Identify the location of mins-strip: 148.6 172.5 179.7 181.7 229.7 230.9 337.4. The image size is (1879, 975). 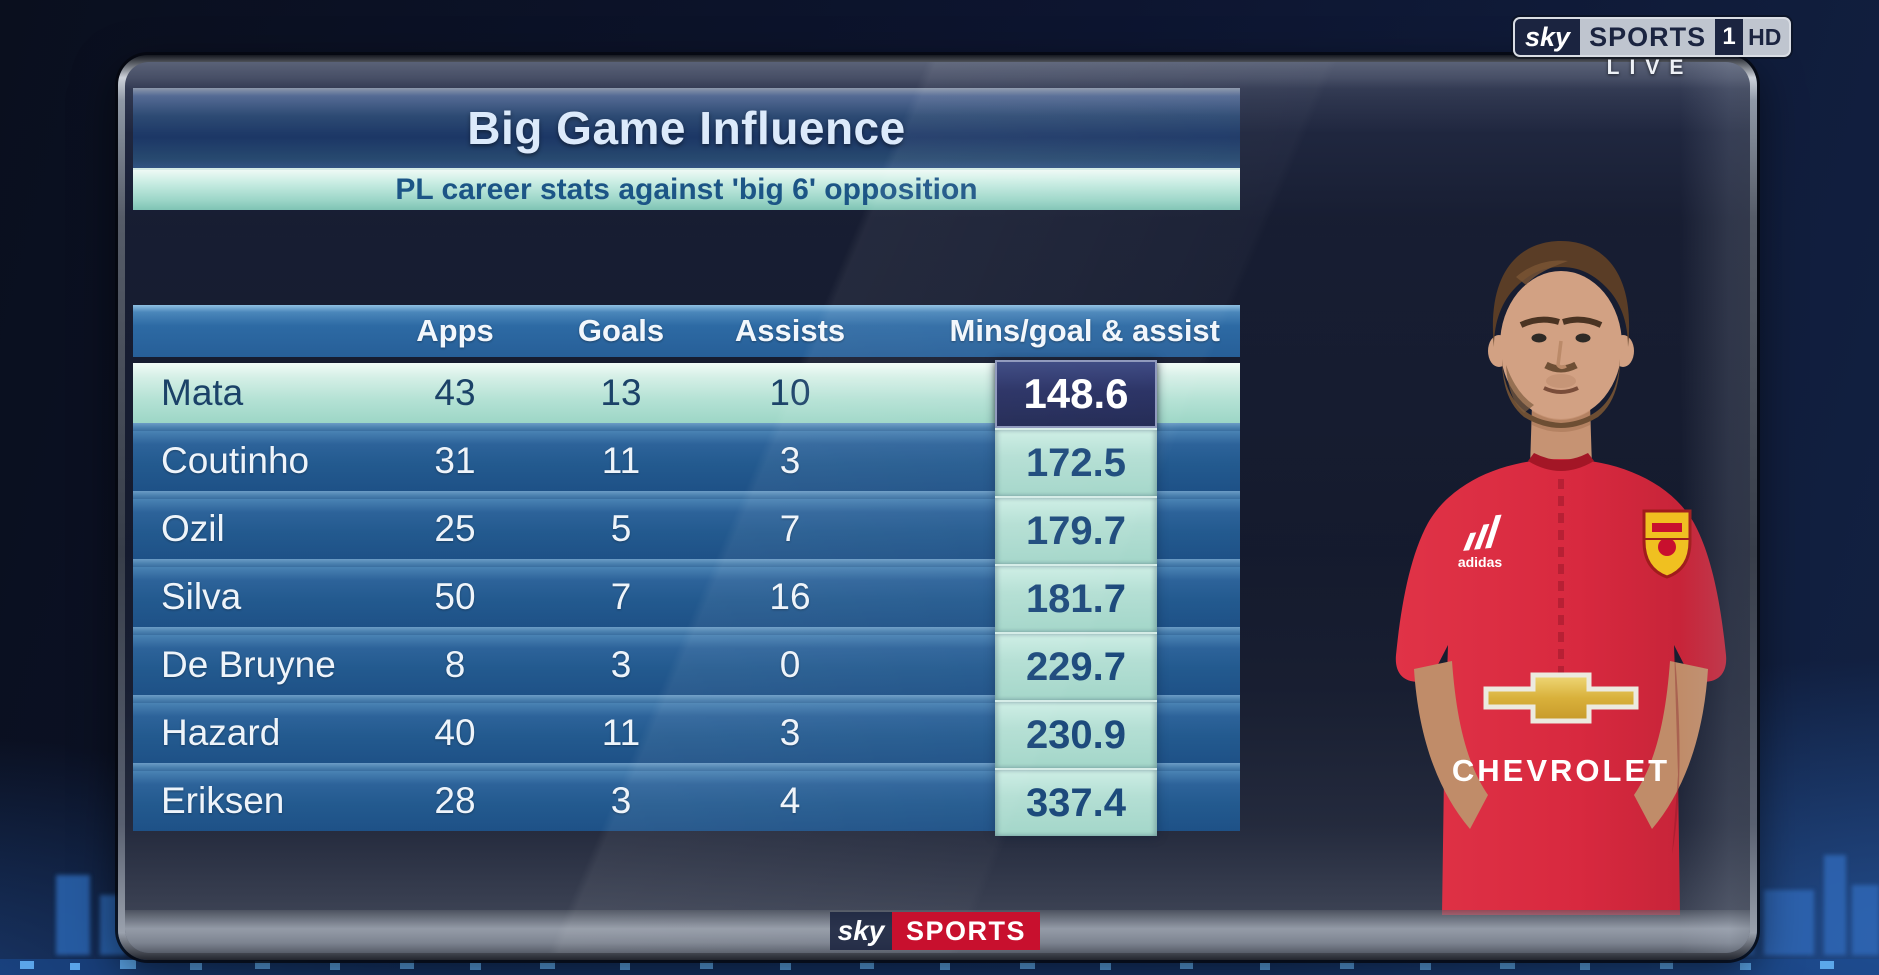
(1076, 598).